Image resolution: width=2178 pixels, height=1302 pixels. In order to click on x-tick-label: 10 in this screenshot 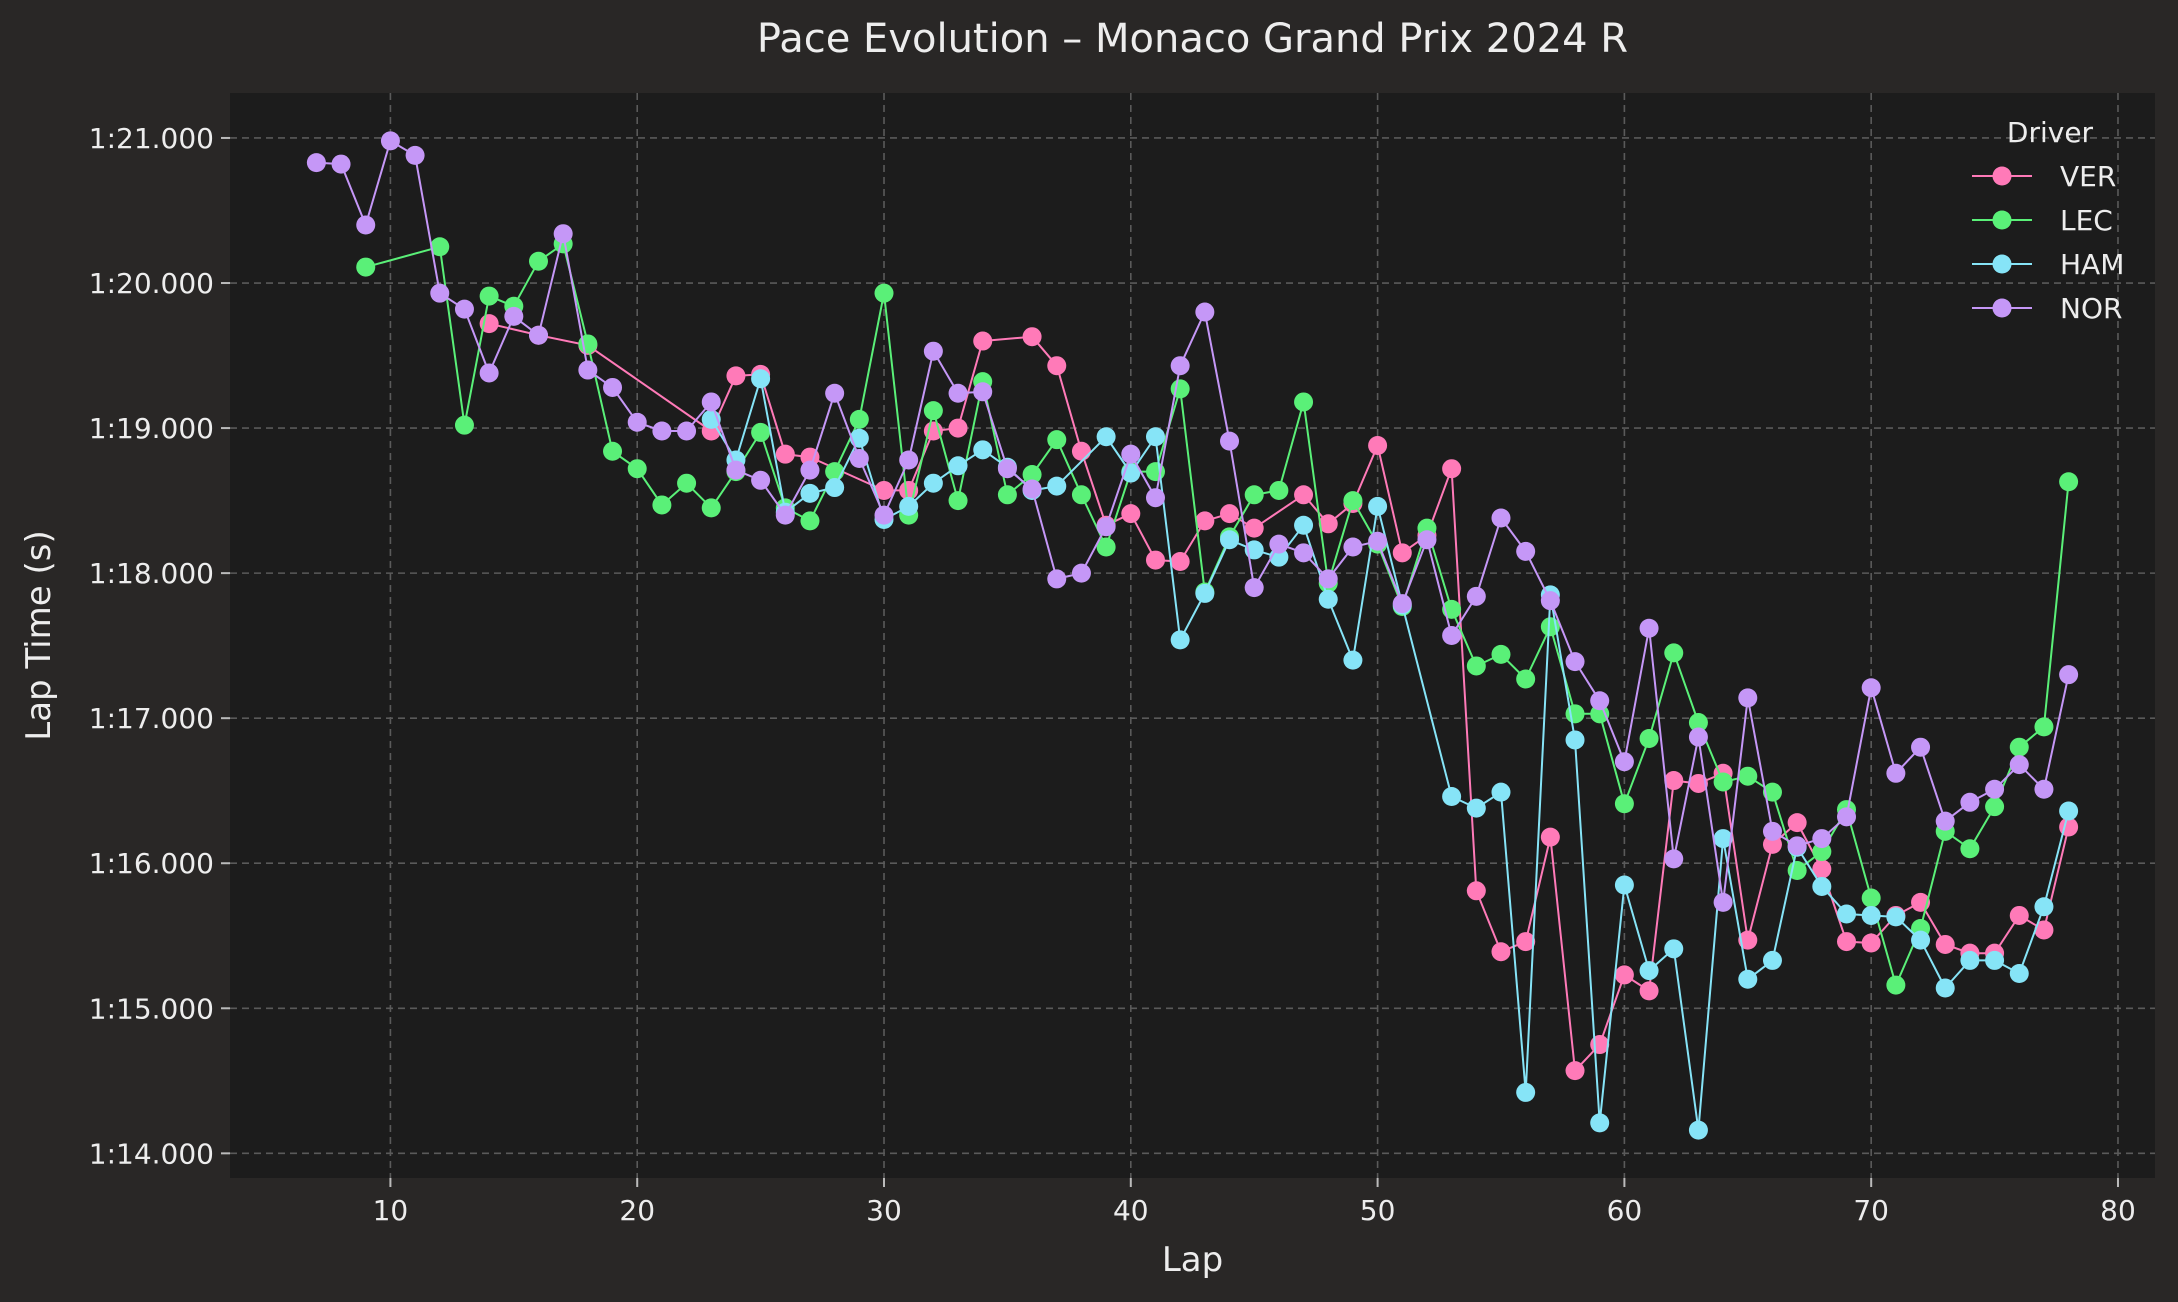, I will do `click(391, 1210)`.